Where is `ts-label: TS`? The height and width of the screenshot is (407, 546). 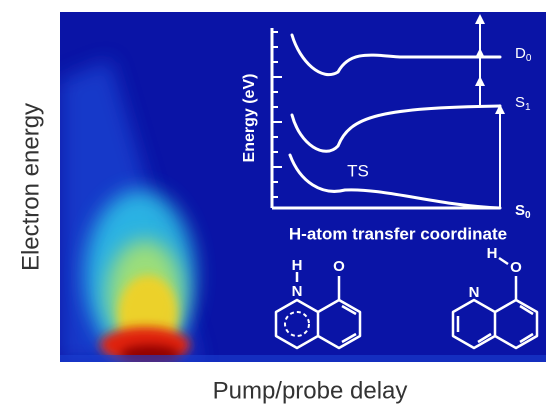 ts-label: TS is located at coordinates (358, 170).